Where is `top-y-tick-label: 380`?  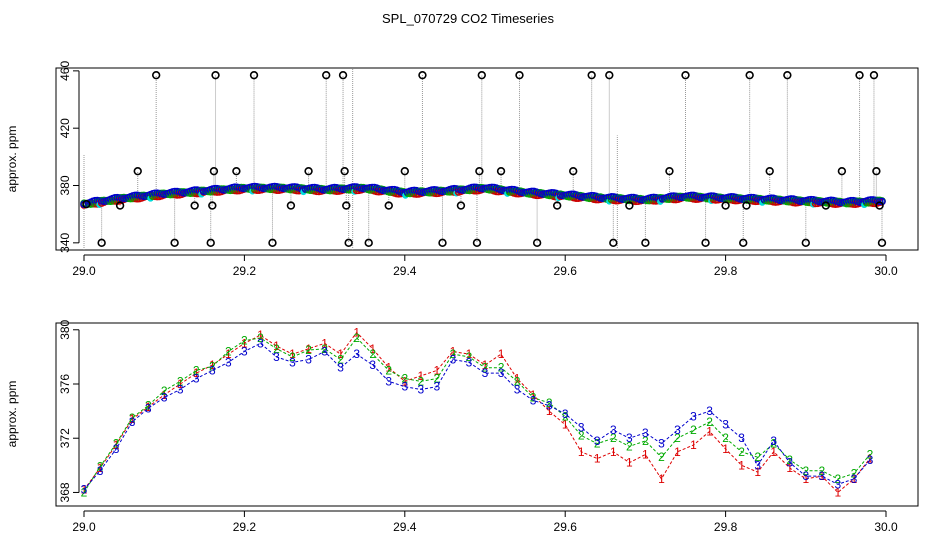
top-y-tick-label: 380 is located at coordinates (65, 185).